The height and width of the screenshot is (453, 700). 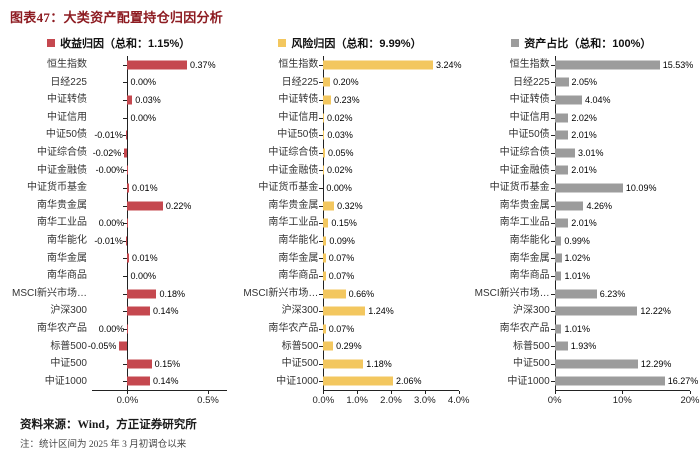 I want to click on category-label: 南华能化, so click(x=529, y=240).